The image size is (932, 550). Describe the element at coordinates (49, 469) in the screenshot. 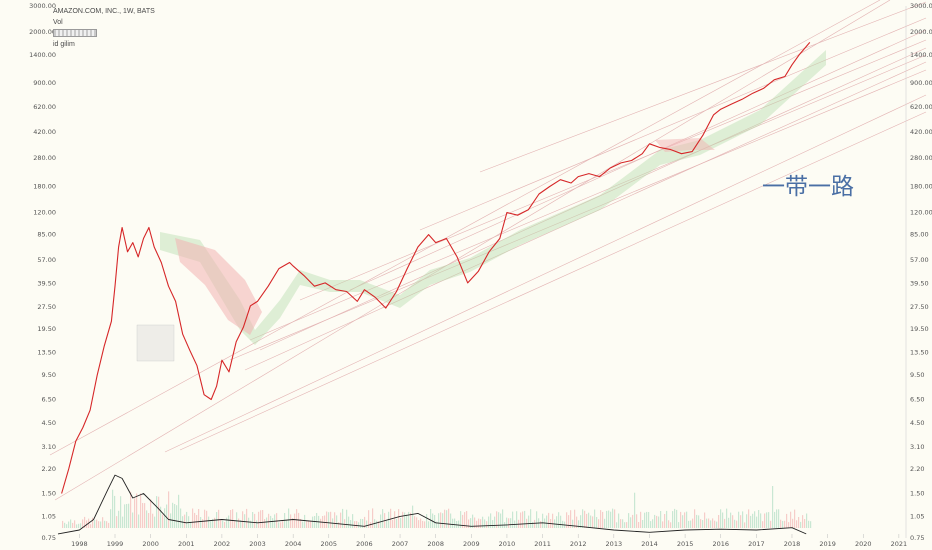

I see `y-tick-label: 2.20` at that location.